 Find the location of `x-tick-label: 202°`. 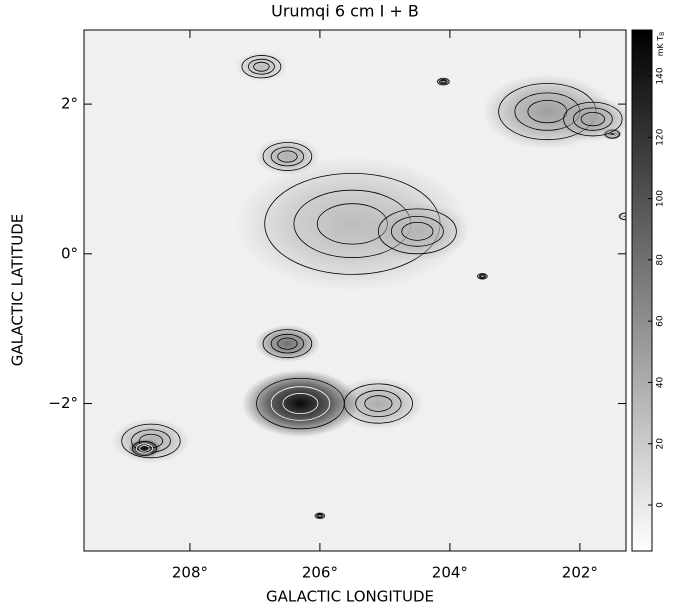

x-tick-label: 202° is located at coordinates (580, 573).